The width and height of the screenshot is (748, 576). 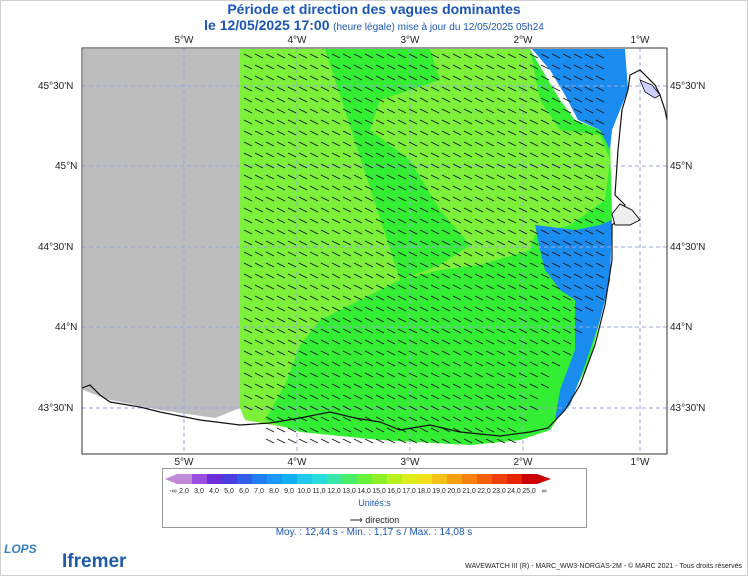 What do you see at coordinates (688, 408) in the screenshot?
I see `lat-label-right: 43°30'N` at bounding box center [688, 408].